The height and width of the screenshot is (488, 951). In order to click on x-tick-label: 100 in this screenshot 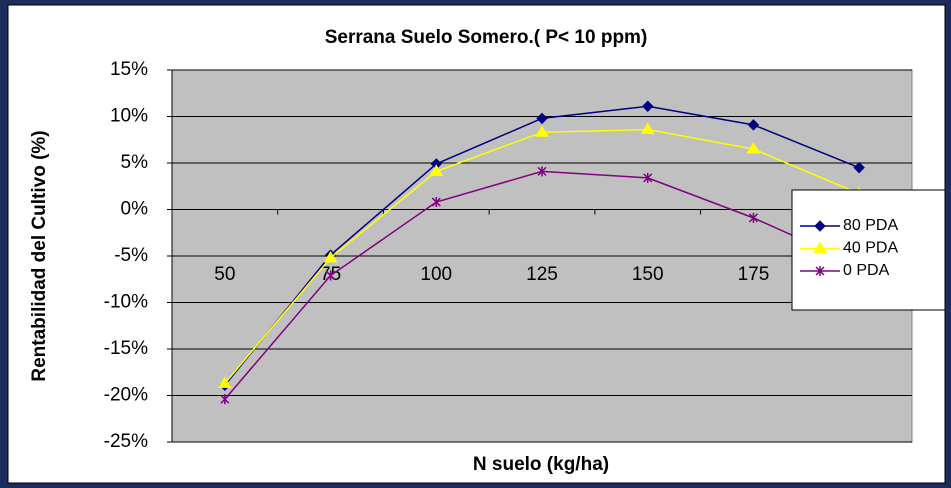, I will do `click(436, 274)`.